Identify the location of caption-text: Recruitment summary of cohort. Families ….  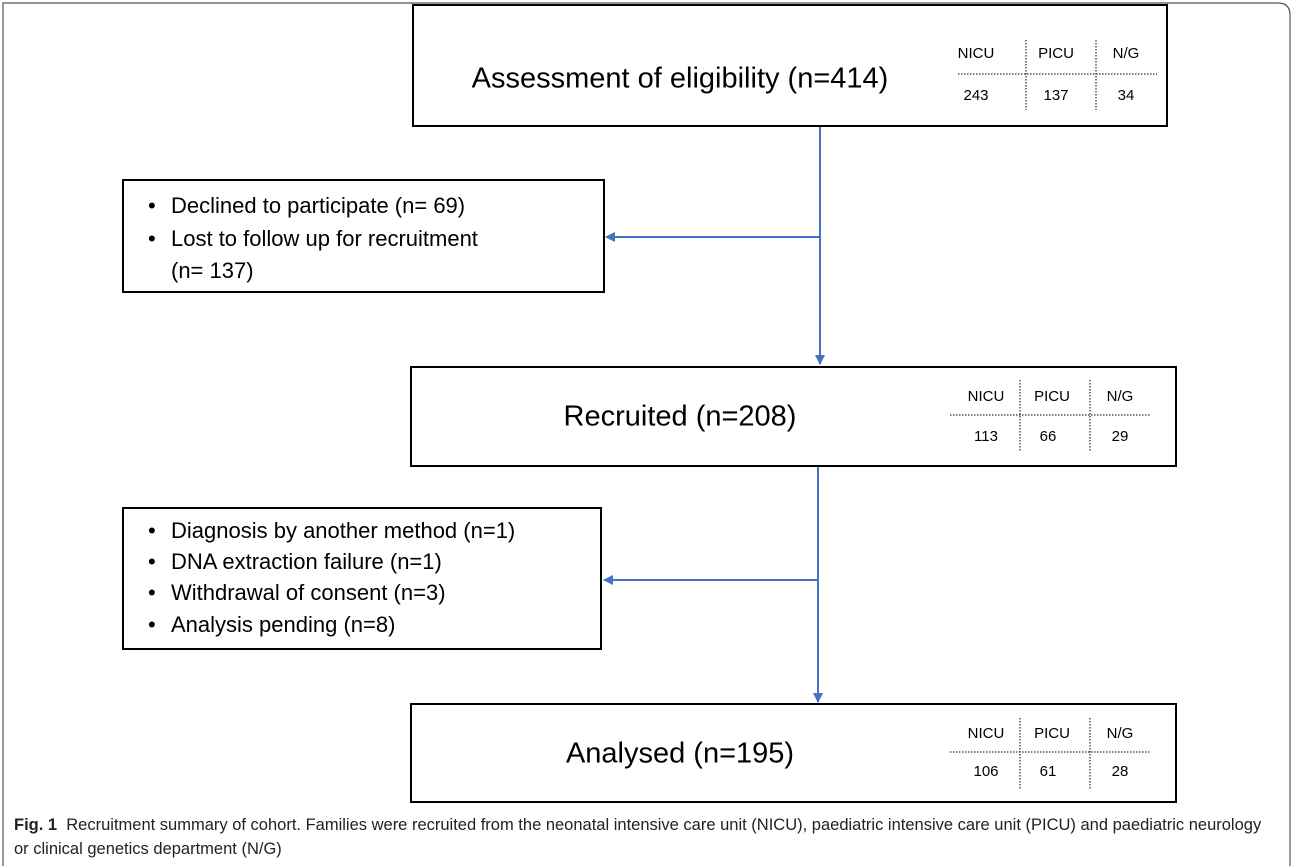
(638, 837).